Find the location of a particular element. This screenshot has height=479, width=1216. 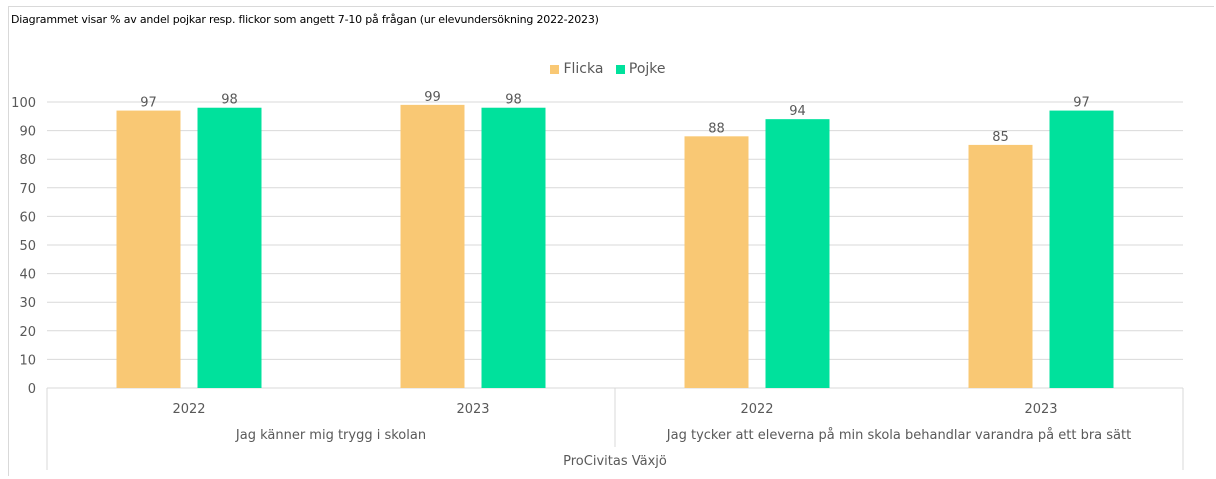

y-tick-label: 20 is located at coordinates (27, 332).